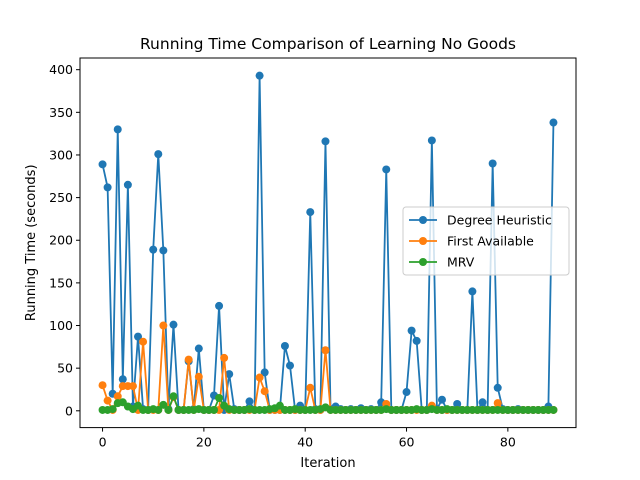 The height and width of the screenshot is (480, 640). Describe the element at coordinates (69, 410) in the screenshot. I see `y-tick-label: 0` at that location.